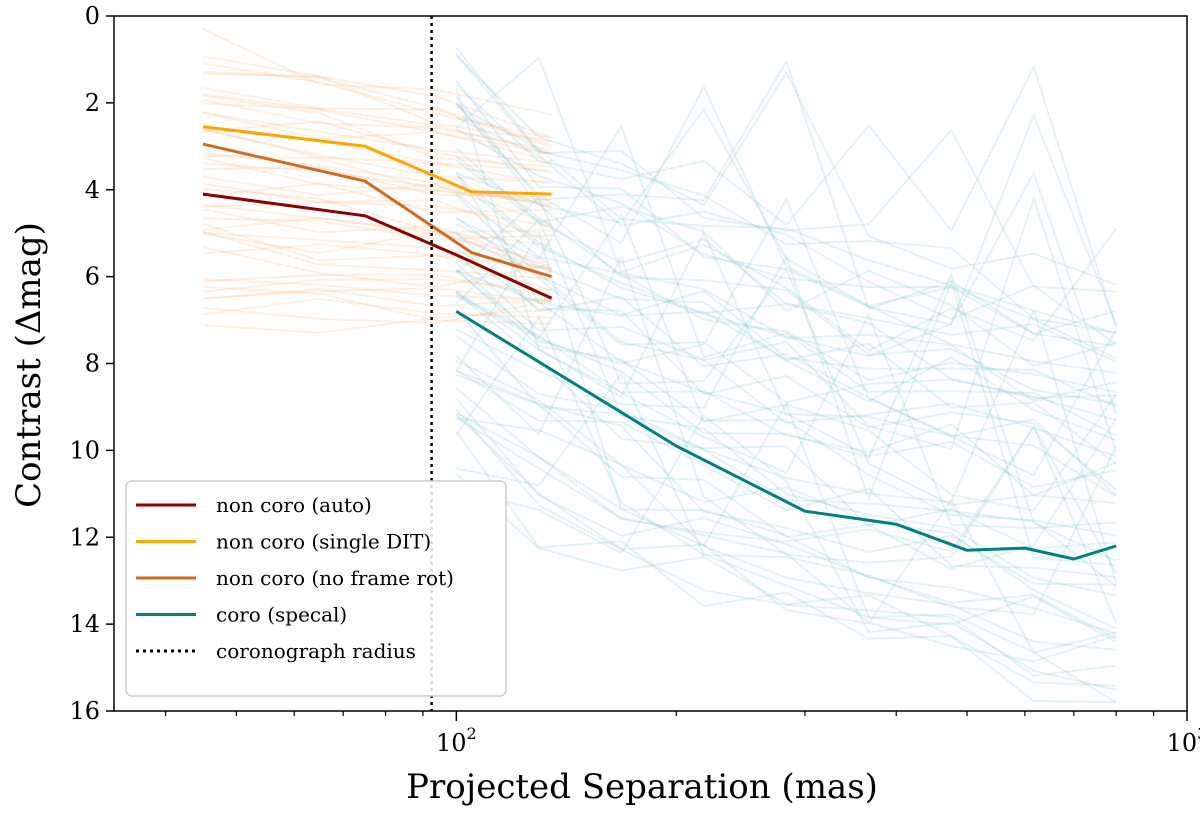  I want to click on y-tick-label: 4, so click(92, 190).